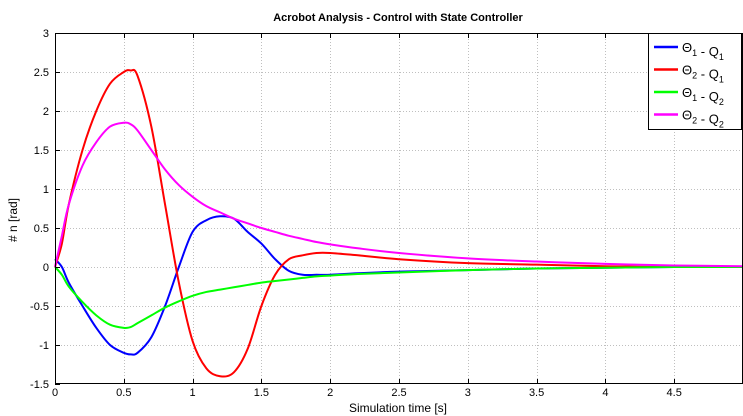 The height and width of the screenshot is (416, 743). I want to click on x-tick-label: 3.5, so click(536, 393).